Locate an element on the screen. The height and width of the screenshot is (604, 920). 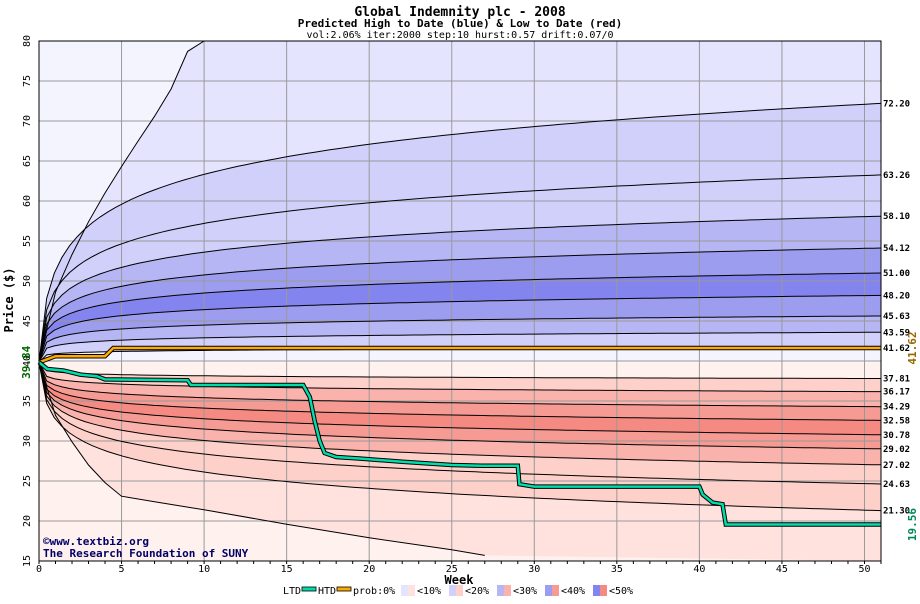
credit-url: ©www.textbiz.org is located at coordinates (96, 541).